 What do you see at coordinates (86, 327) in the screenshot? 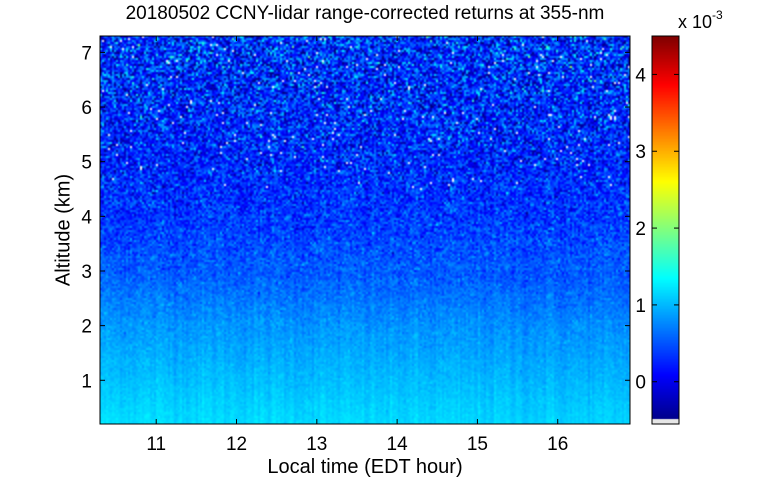
I see `y-tick-label: 2` at bounding box center [86, 327].